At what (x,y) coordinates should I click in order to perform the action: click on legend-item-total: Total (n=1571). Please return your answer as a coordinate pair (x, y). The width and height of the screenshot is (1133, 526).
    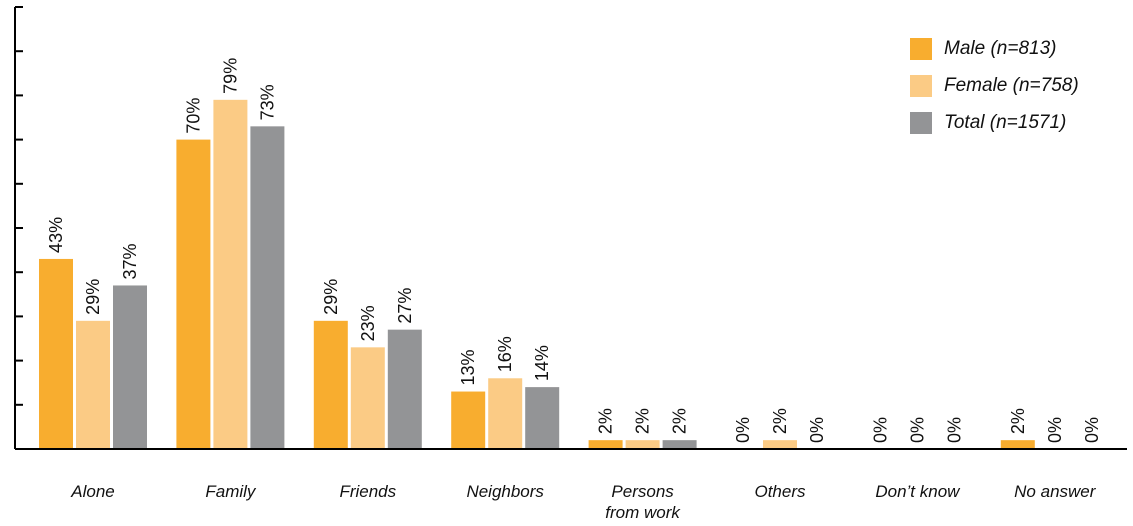
    Looking at the image, I should click on (994, 122).